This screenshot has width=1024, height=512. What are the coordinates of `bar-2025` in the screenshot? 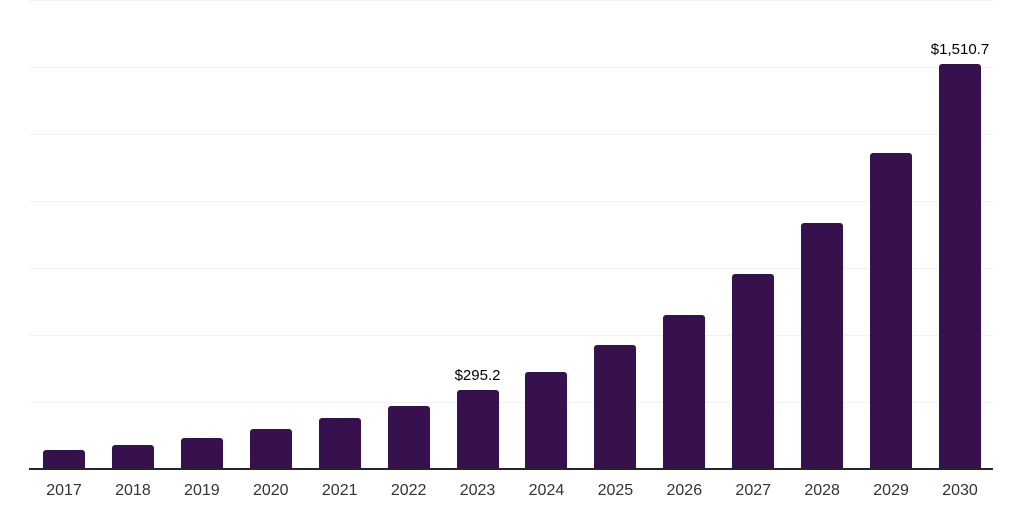 It's located at (615, 407).